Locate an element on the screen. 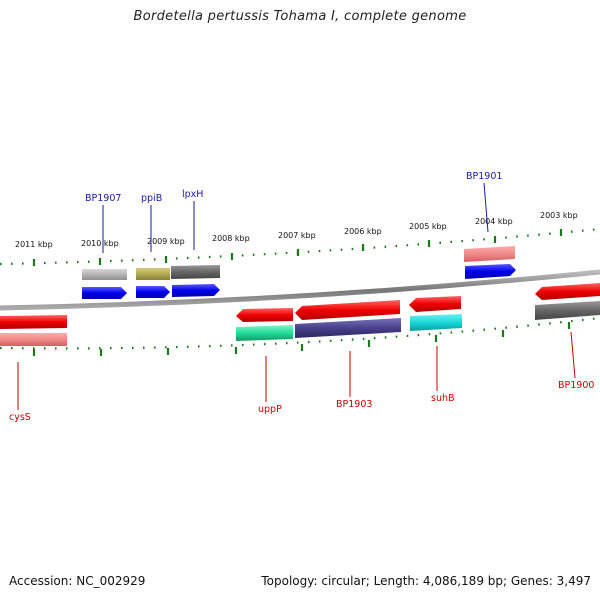 This screenshot has width=600, height=600. lower-cds-track is located at coordinates (300, 306).